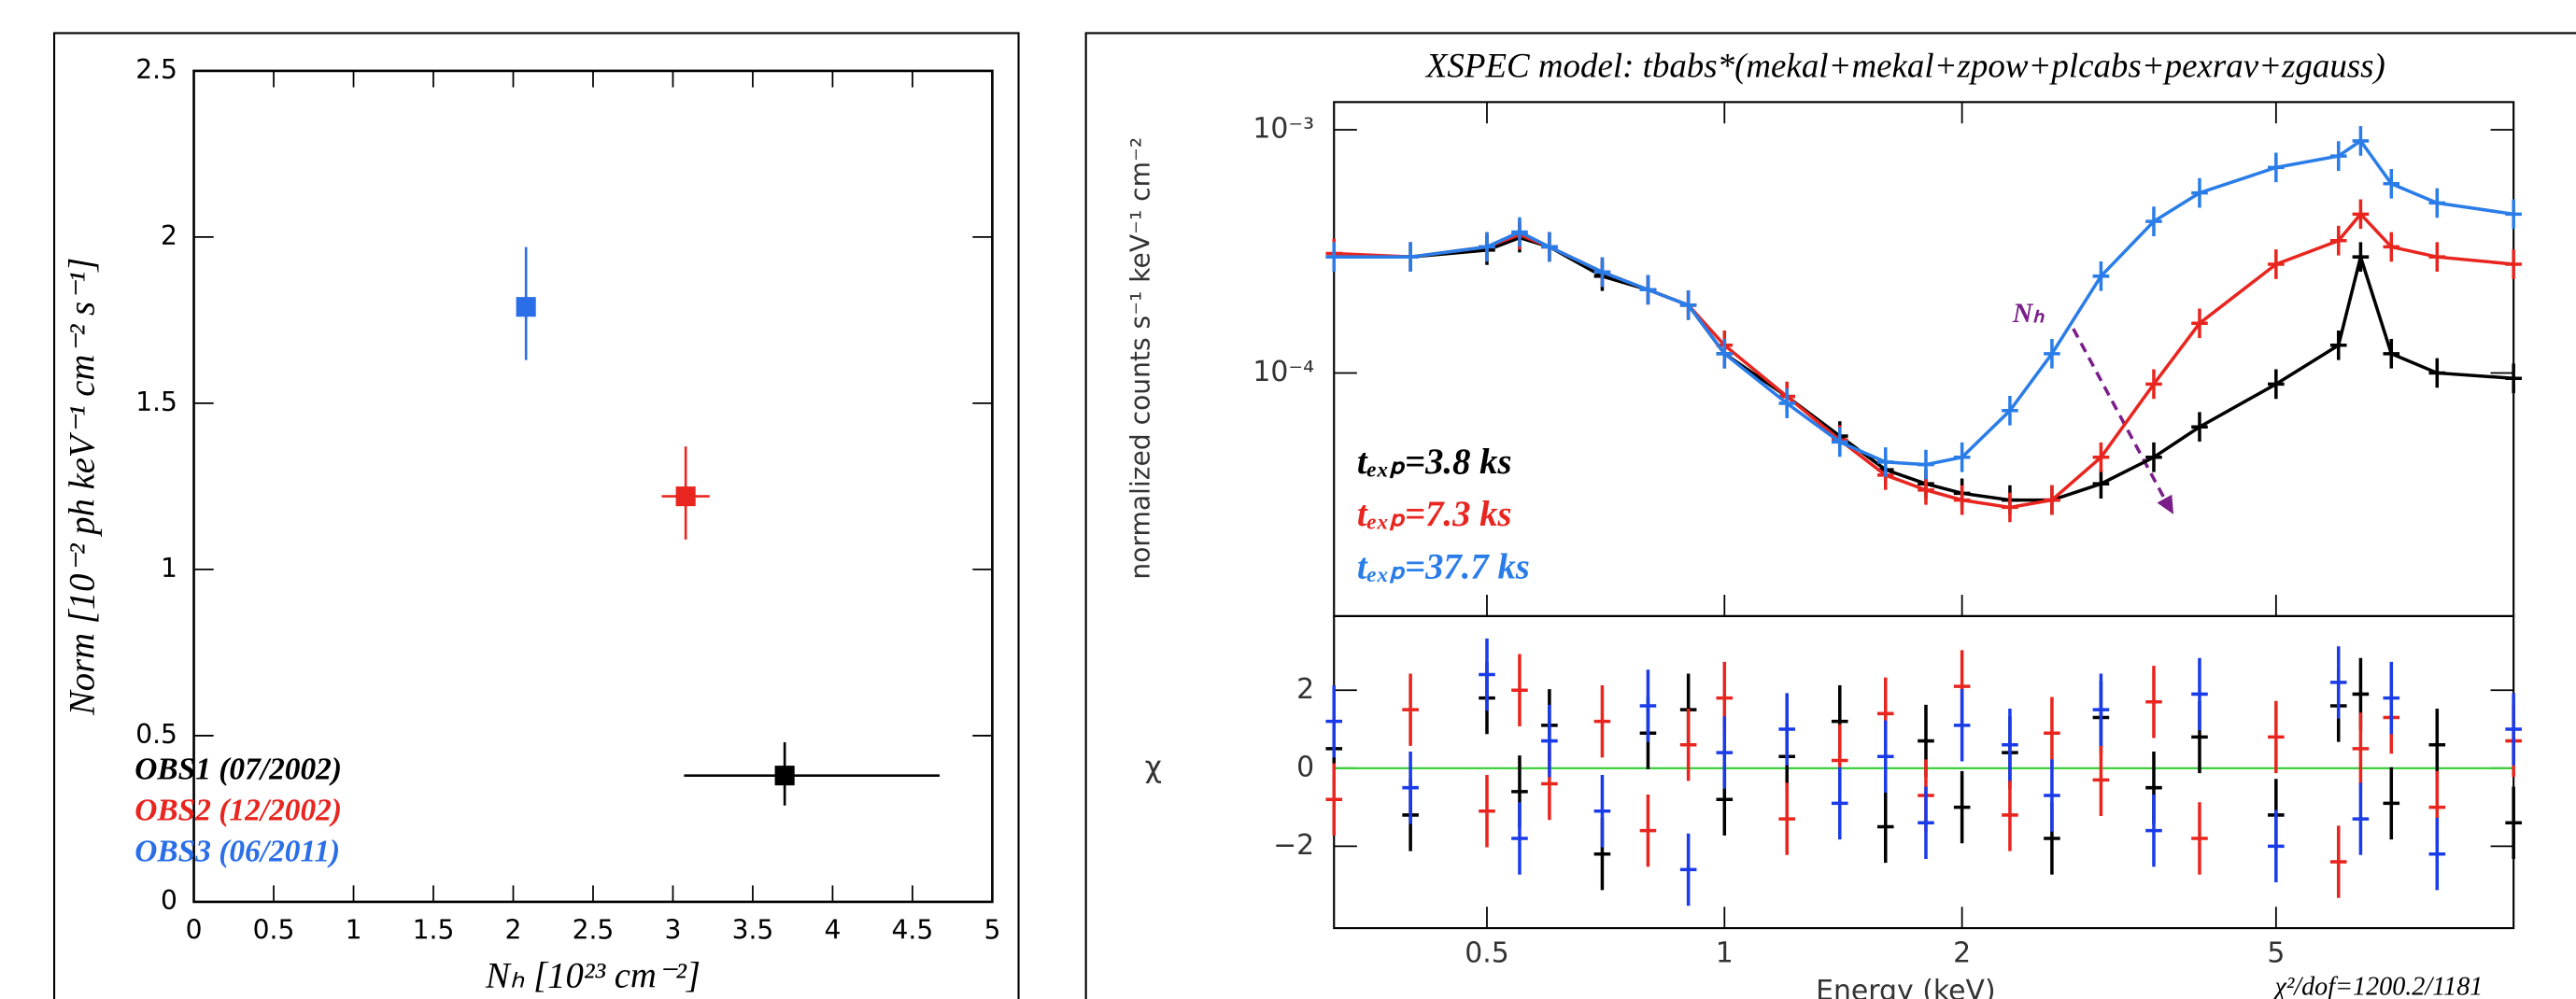  Describe the element at coordinates (238, 811) in the screenshot. I see `legend-label: OBS2 (12/2002)` at that location.